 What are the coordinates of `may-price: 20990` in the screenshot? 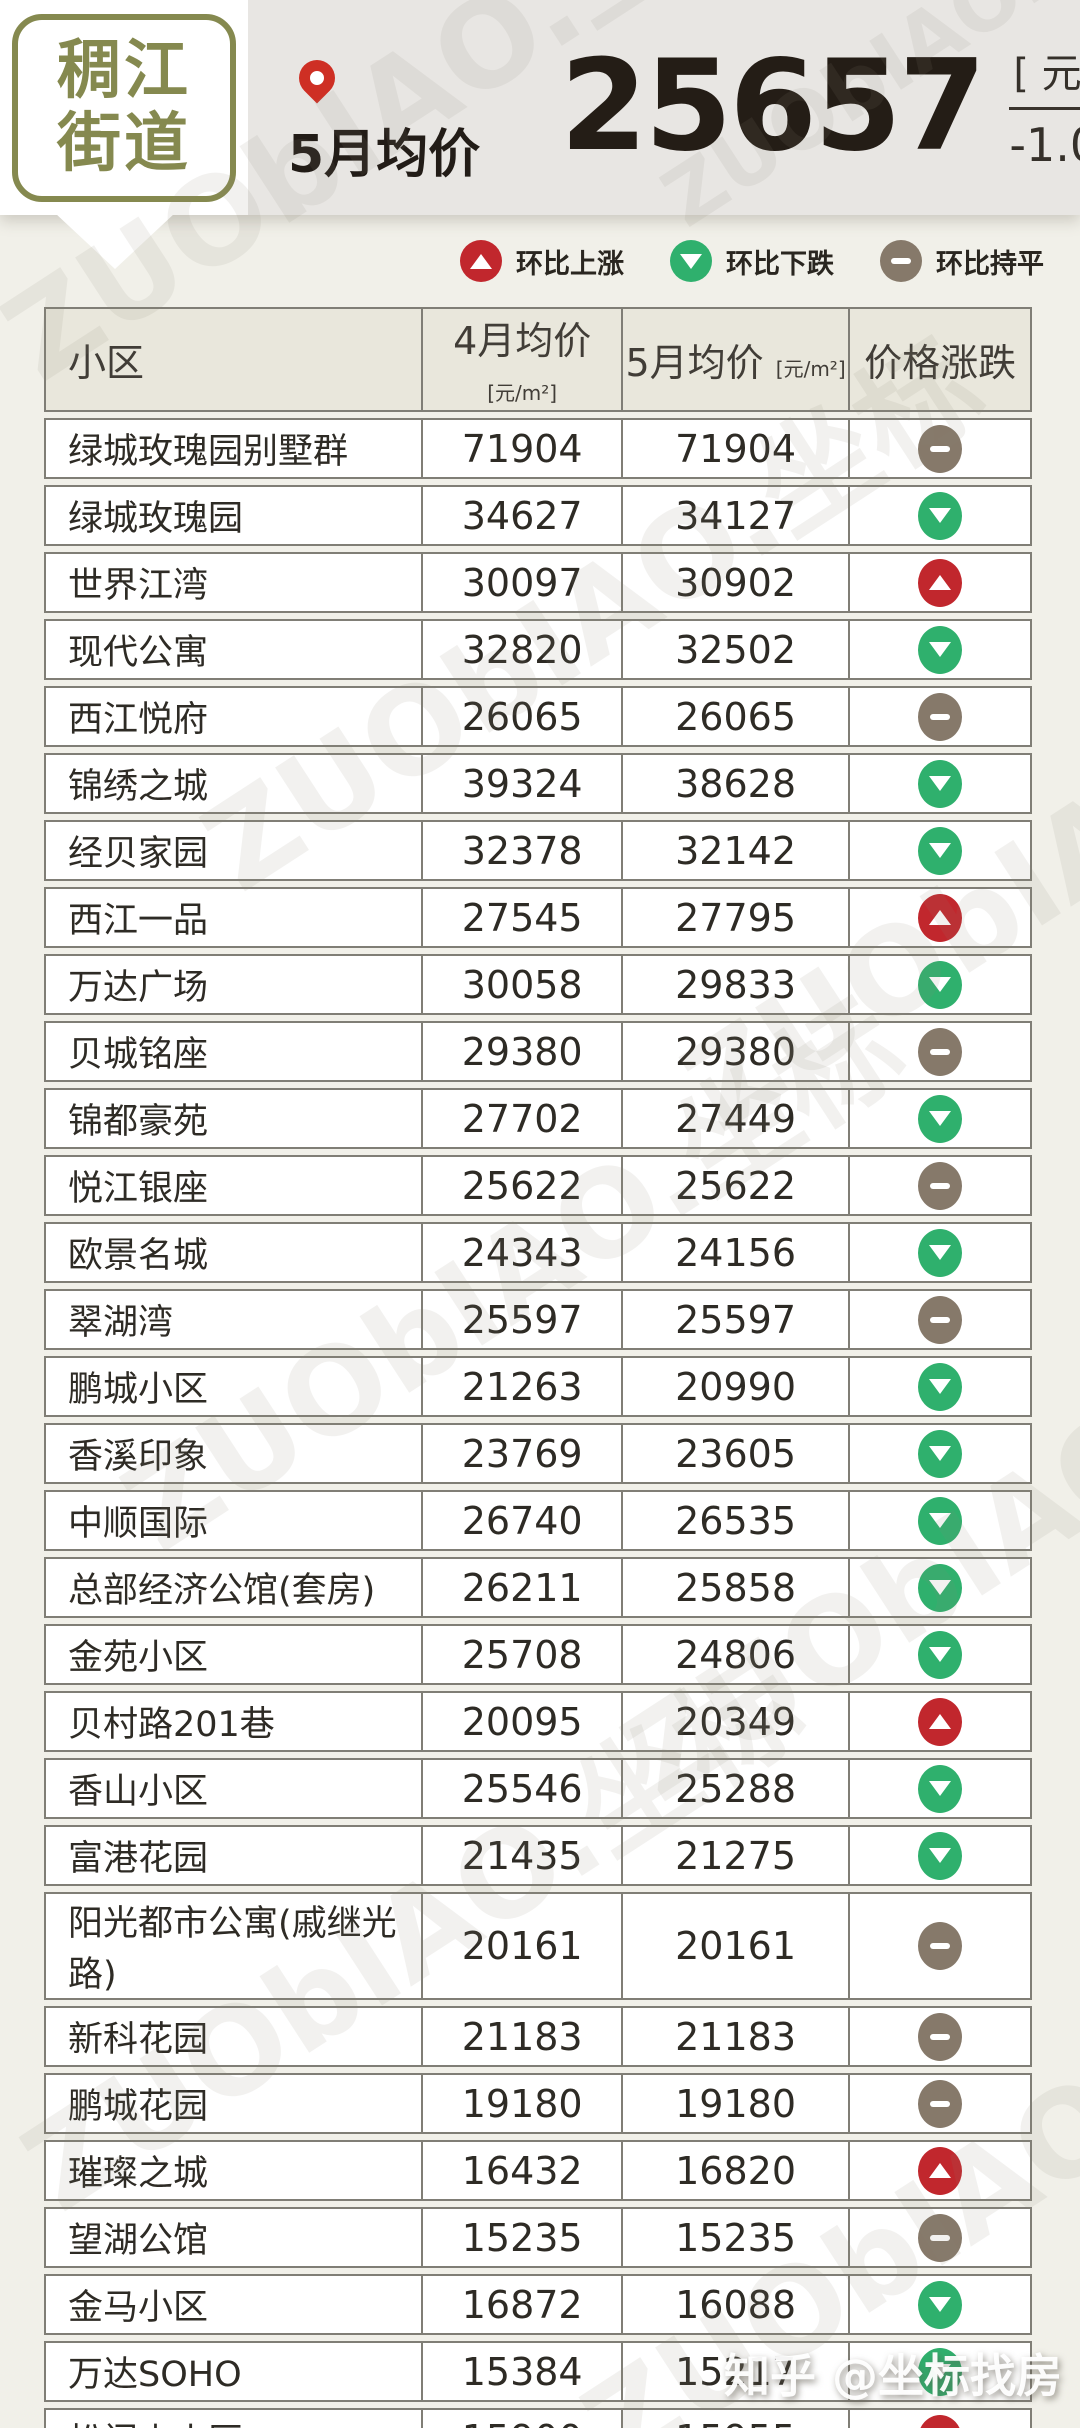 It's located at (736, 1386).